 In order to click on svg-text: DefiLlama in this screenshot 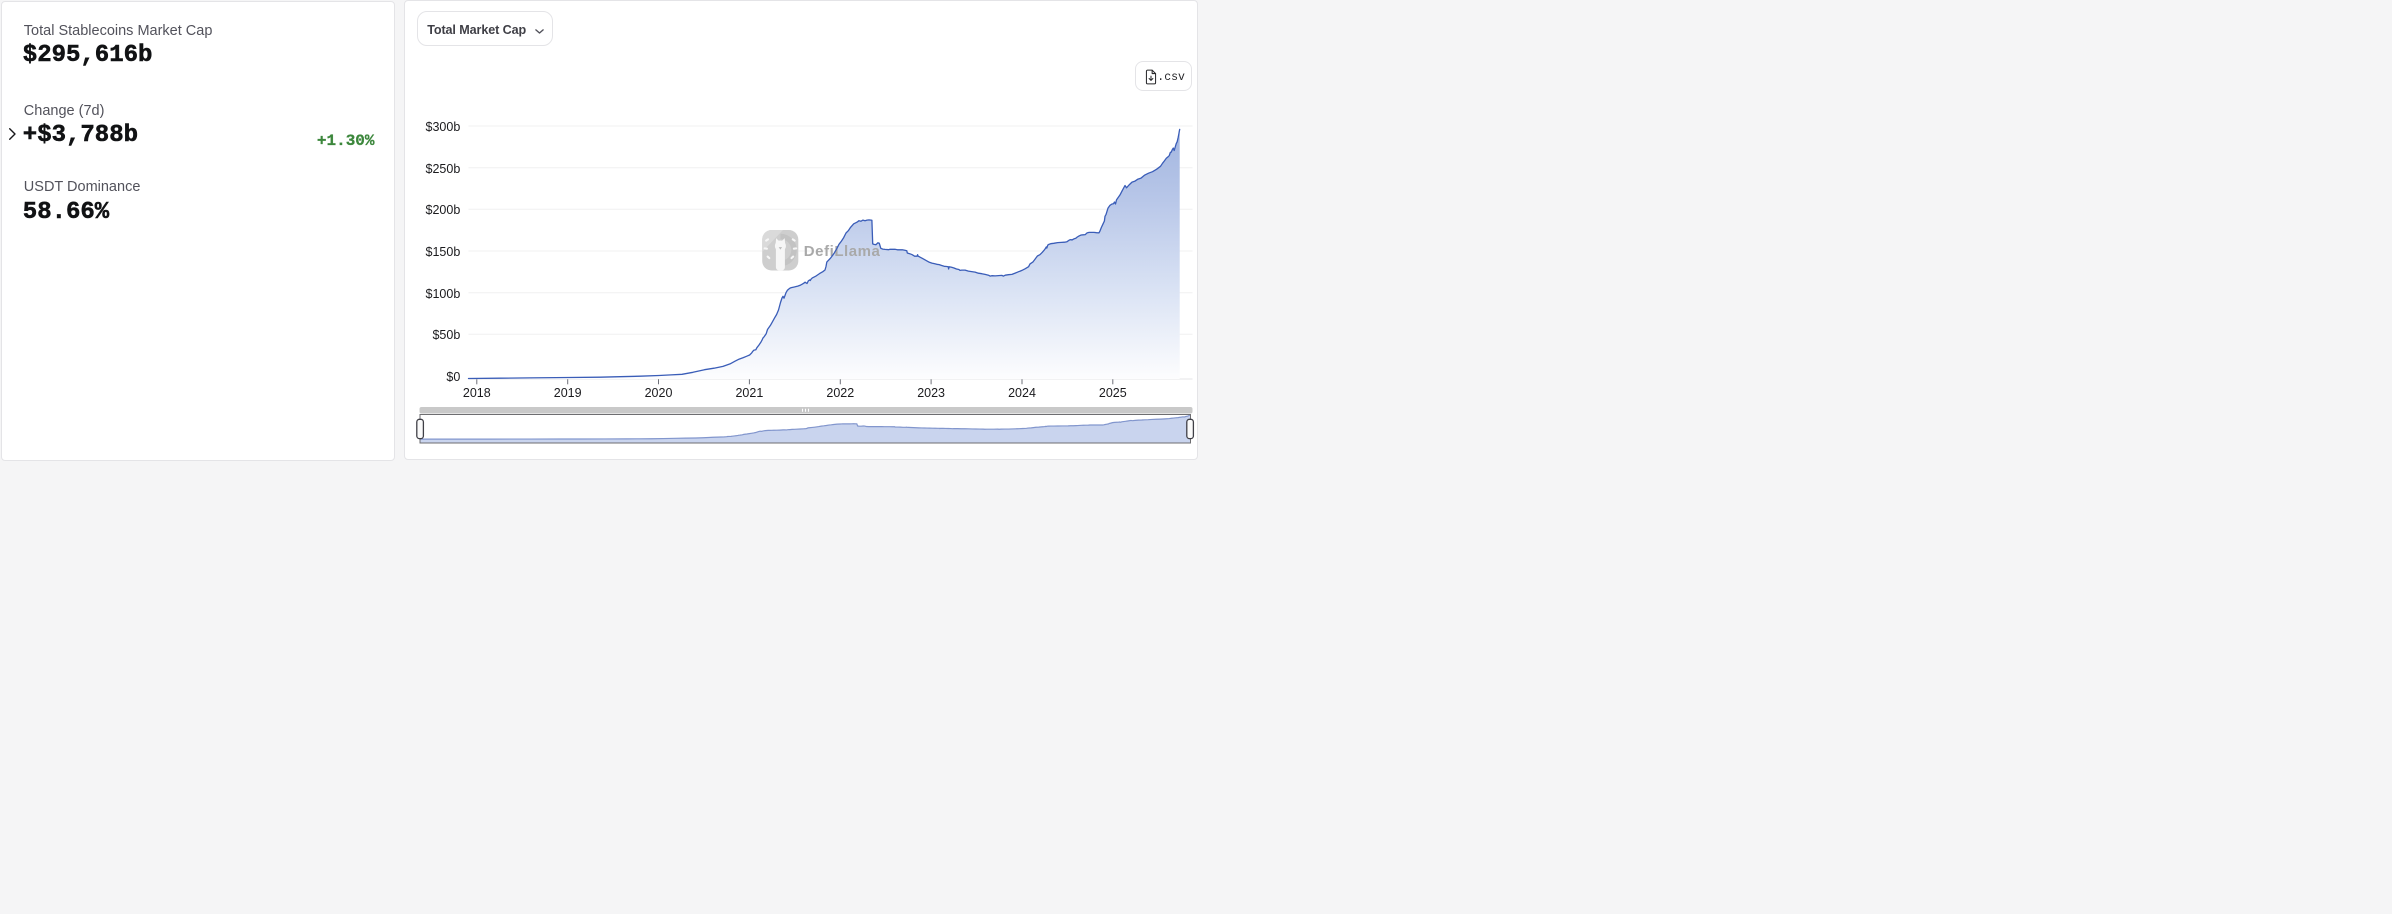, I will do `click(842, 251)`.